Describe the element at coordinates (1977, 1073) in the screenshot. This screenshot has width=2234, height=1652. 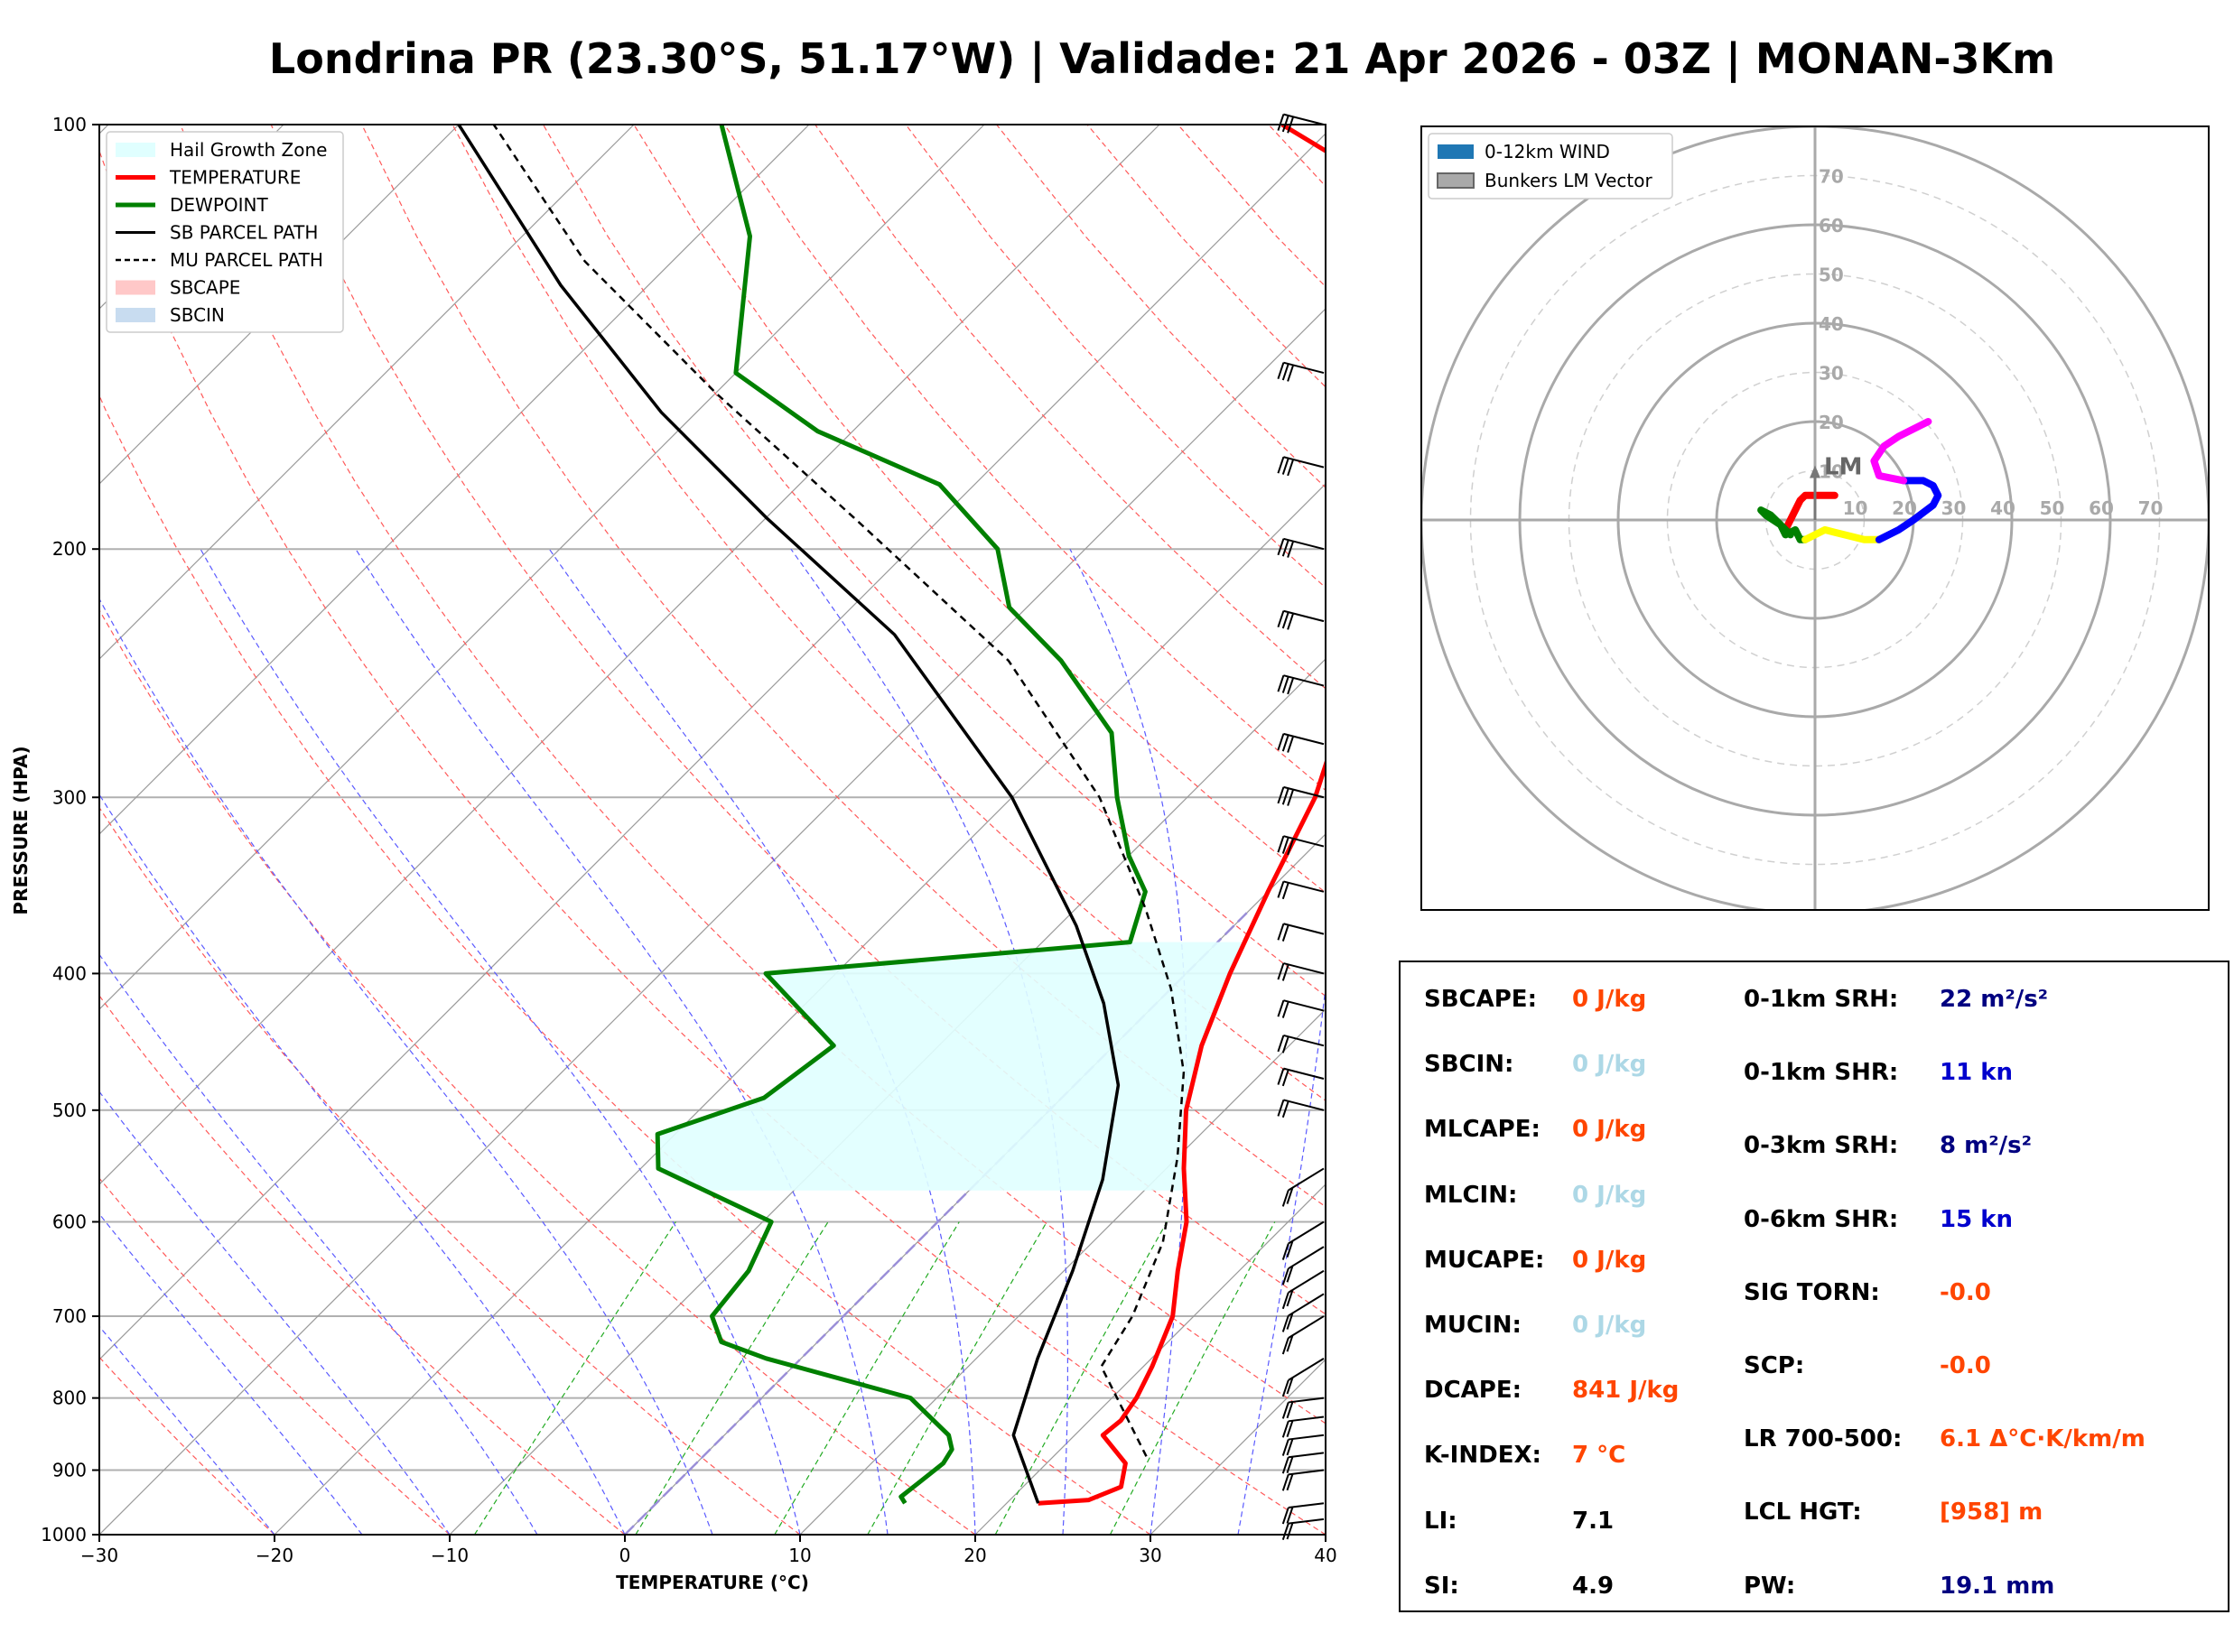
I see `param-value: 11 kn` at that location.